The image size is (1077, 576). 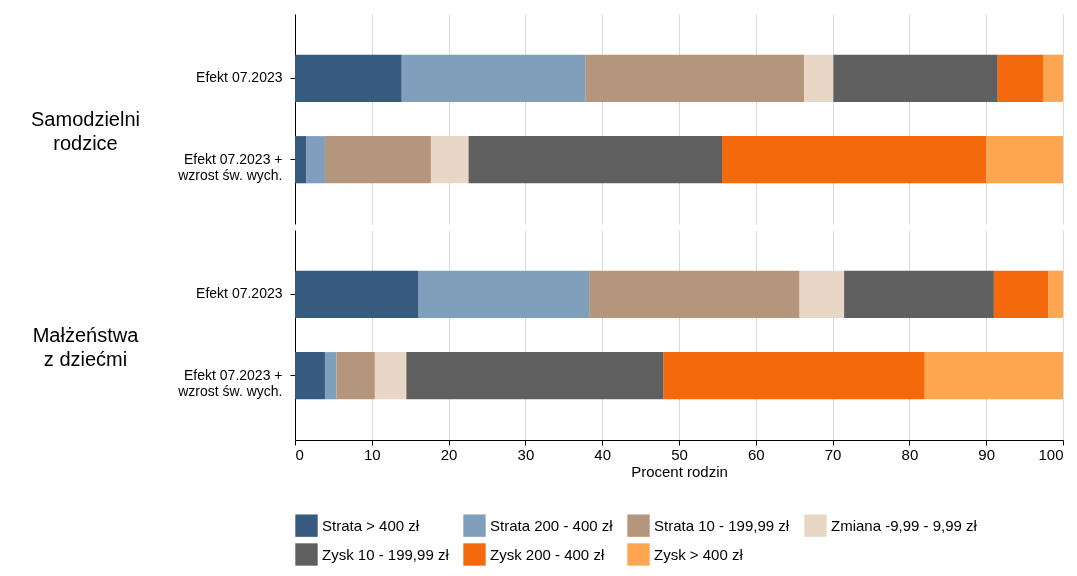 I want to click on x-tick-label: 0, so click(x=299, y=454).